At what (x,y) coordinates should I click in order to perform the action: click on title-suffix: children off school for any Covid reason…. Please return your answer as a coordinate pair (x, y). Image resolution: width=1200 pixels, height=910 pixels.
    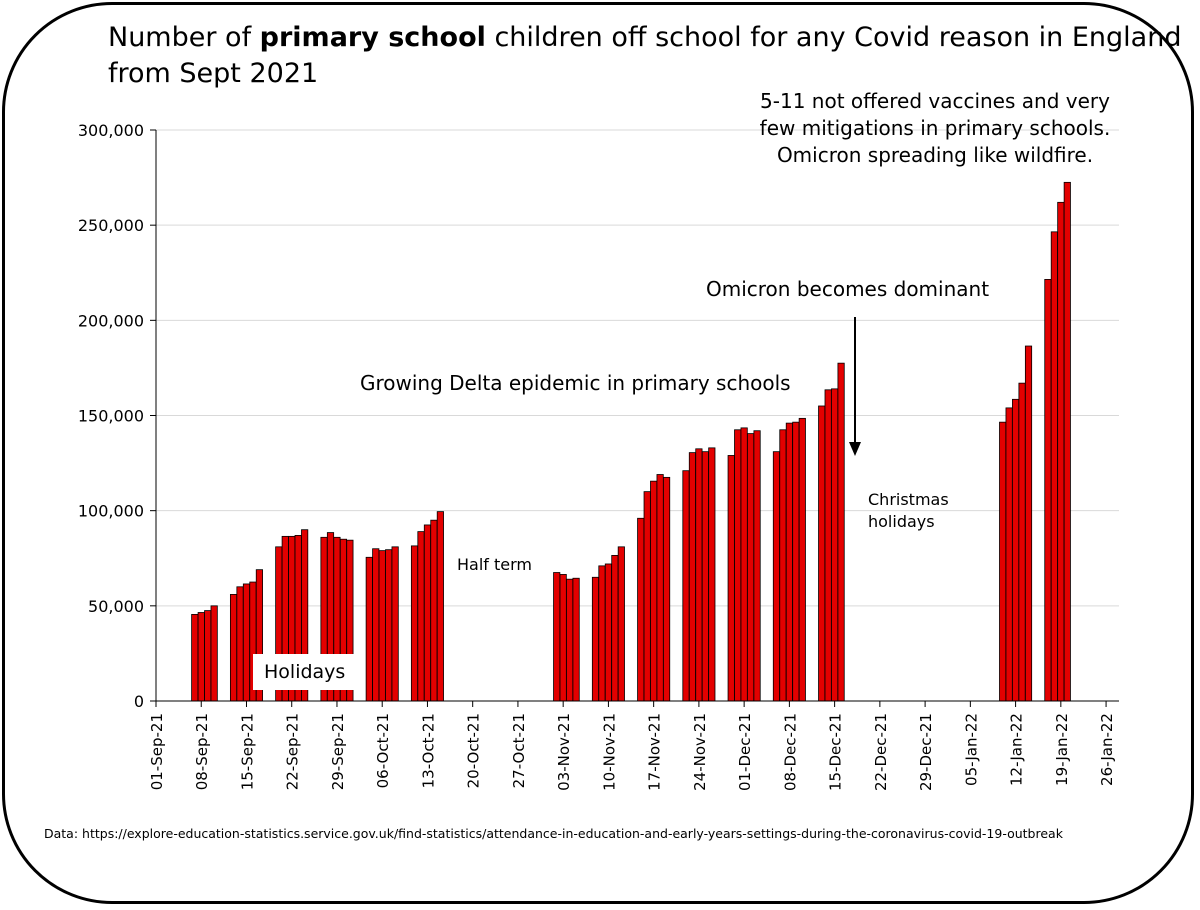
    Looking at the image, I should click on (833, 37).